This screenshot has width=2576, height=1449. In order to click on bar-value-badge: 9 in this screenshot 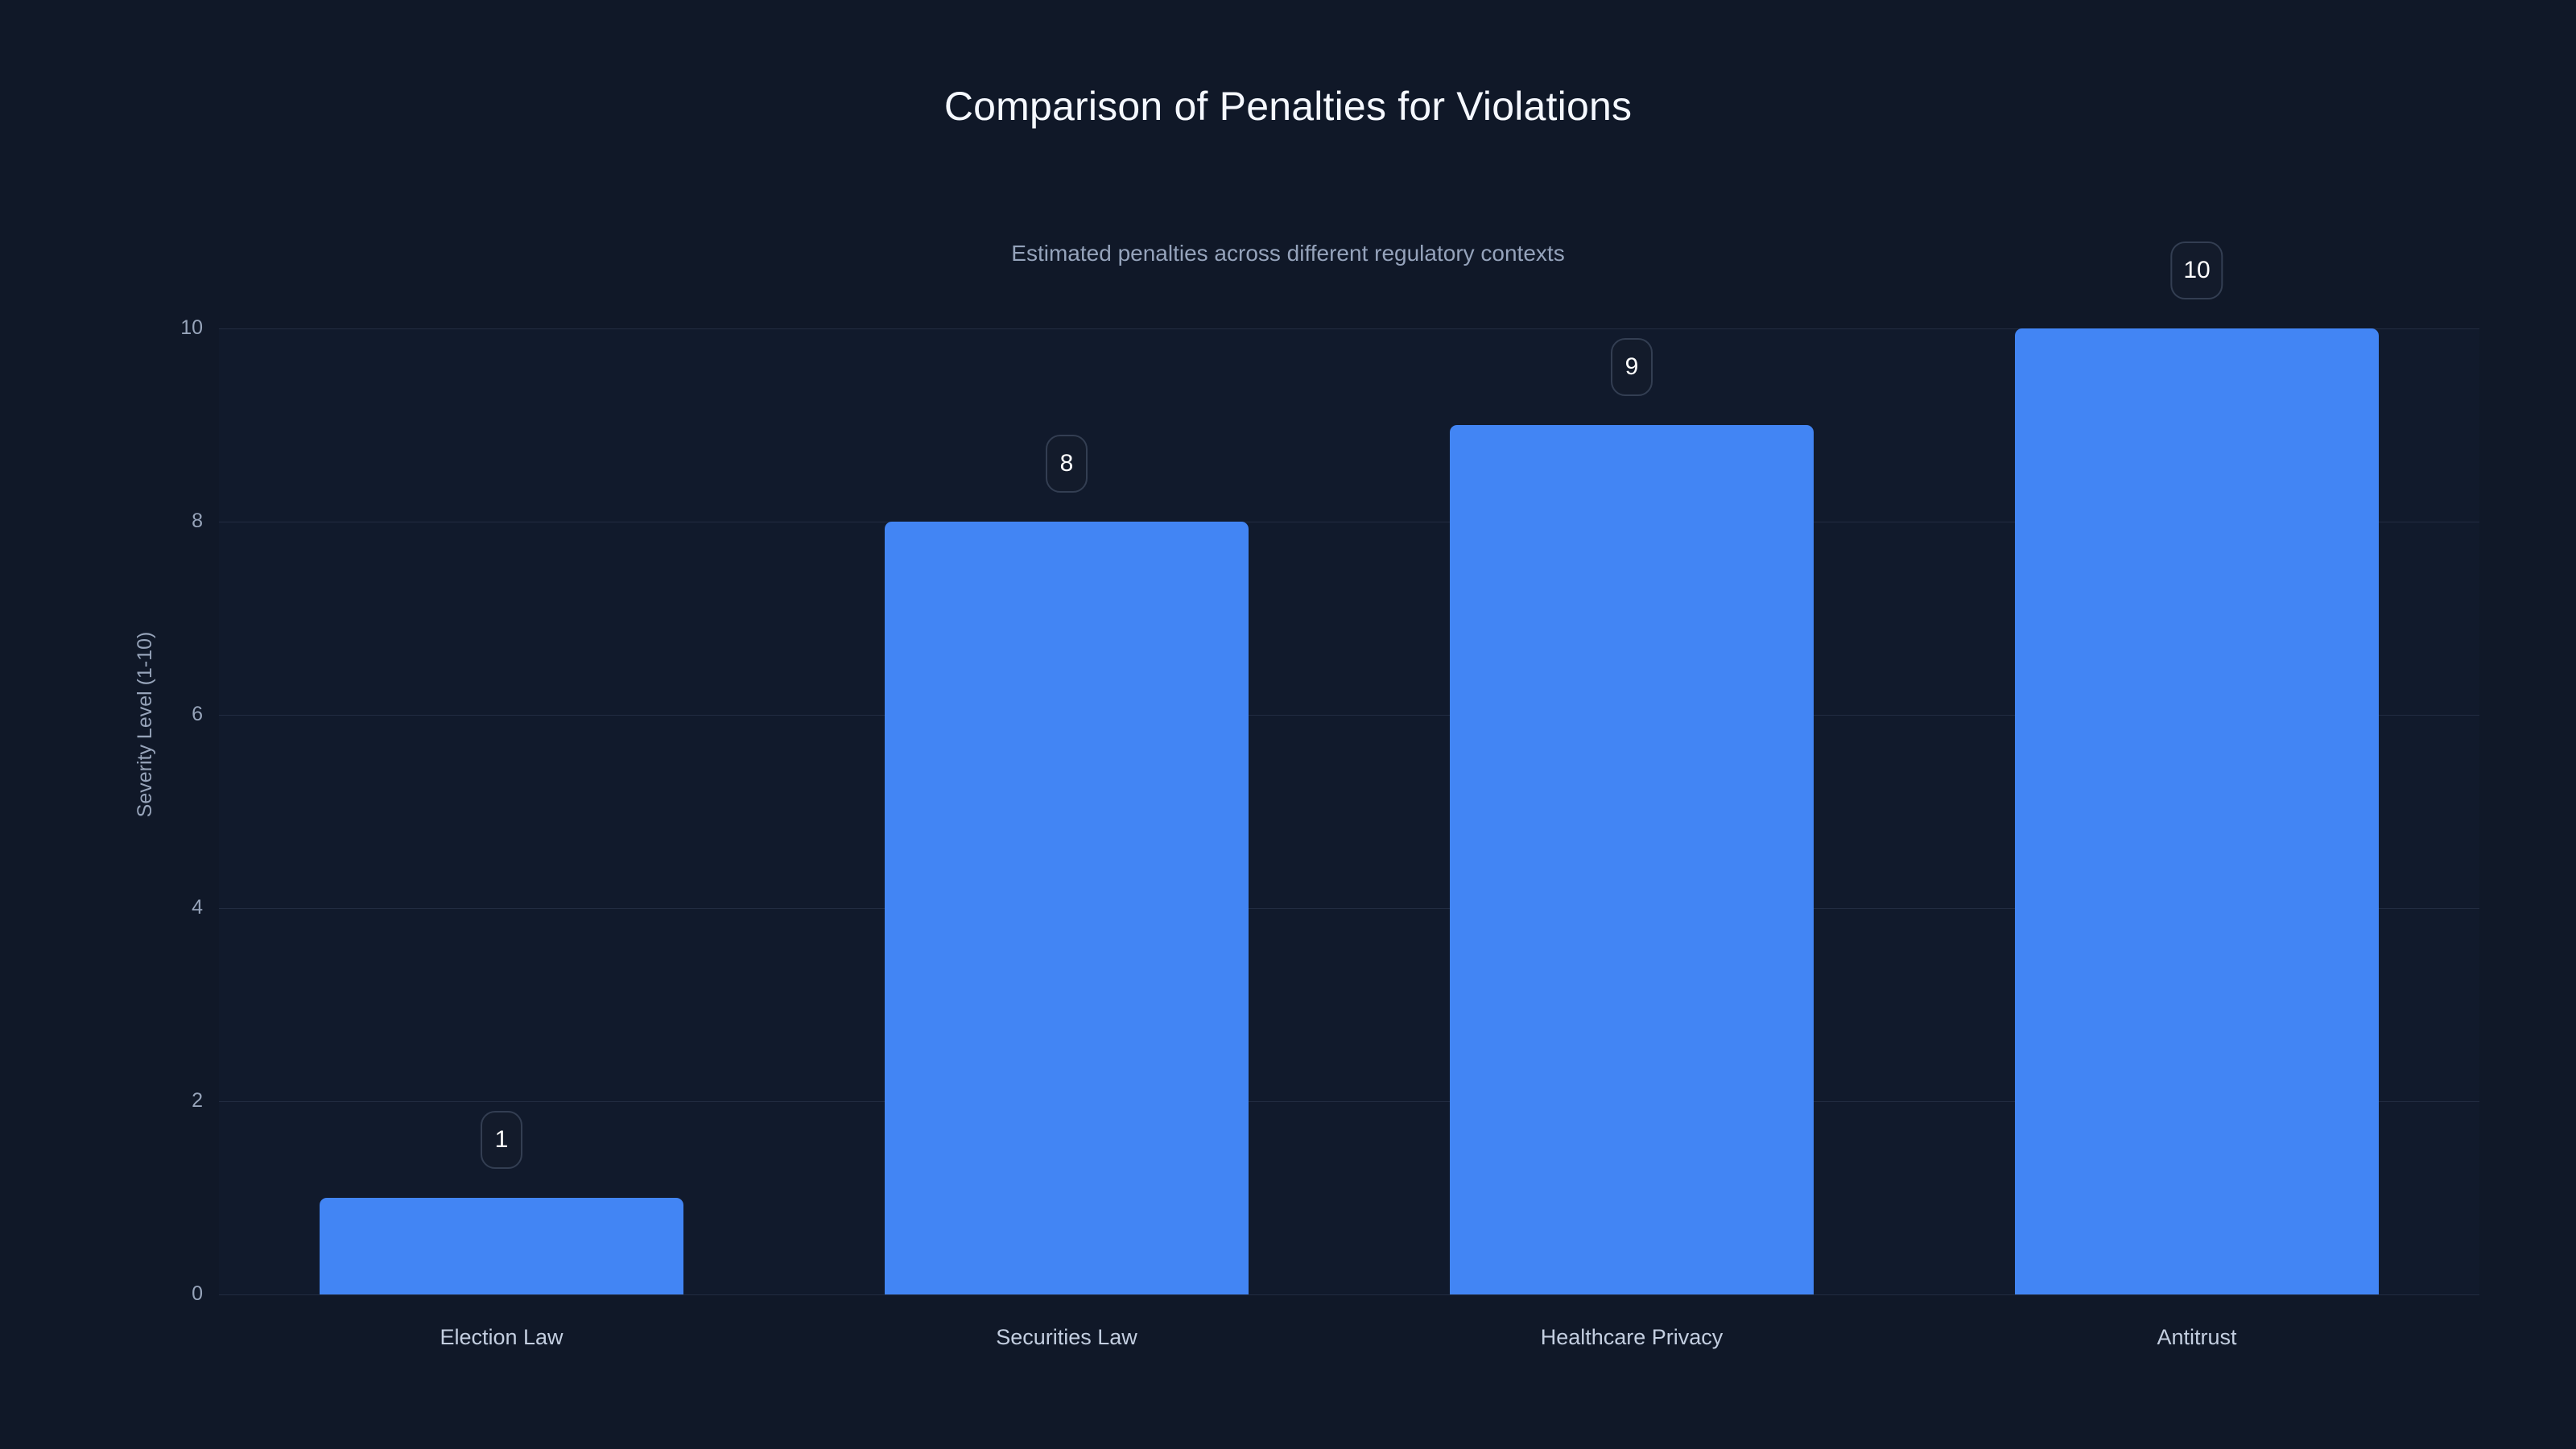, I will do `click(1632, 367)`.